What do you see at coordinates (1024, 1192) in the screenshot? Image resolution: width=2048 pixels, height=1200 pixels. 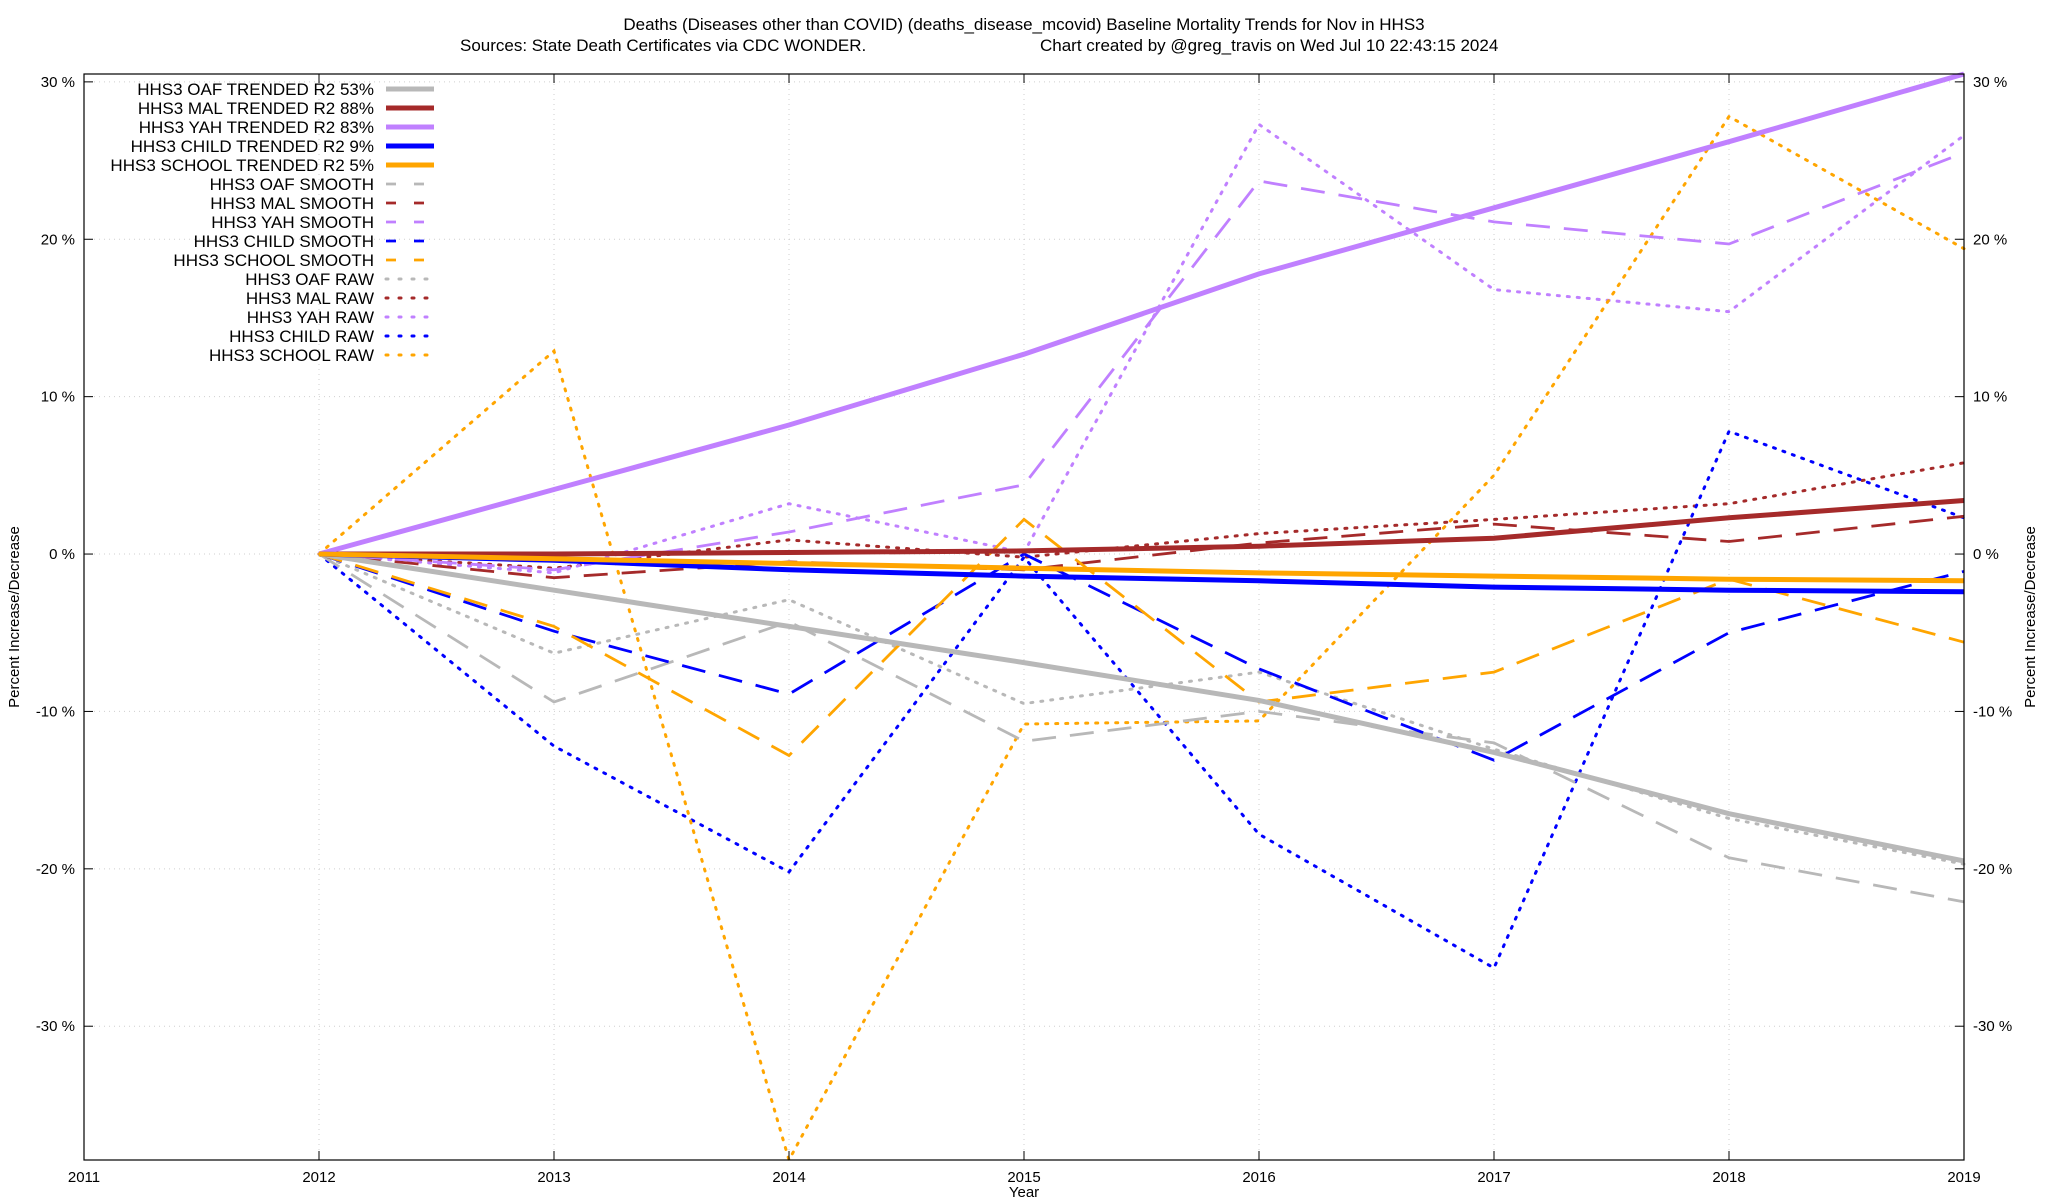 I see `x-axis-label: Year` at bounding box center [1024, 1192].